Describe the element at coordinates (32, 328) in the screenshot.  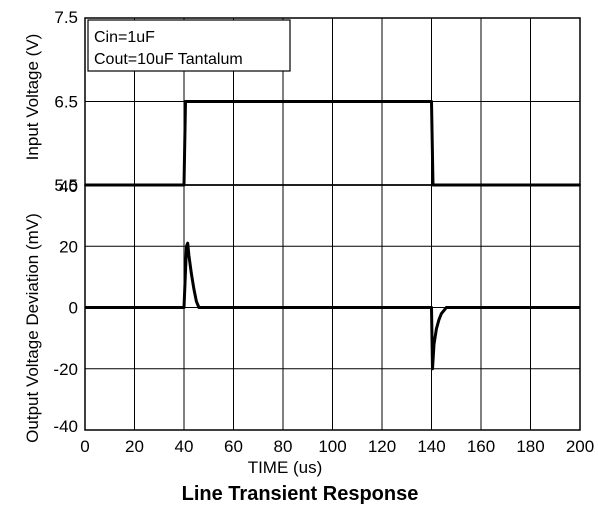
I see `bottom-y-axis-label: Output Voltage Deviation (mV)` at that location.